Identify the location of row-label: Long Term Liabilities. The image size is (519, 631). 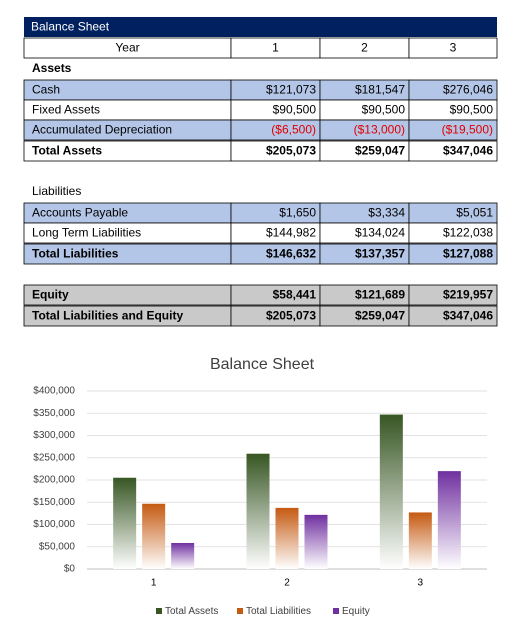
(86, 233).